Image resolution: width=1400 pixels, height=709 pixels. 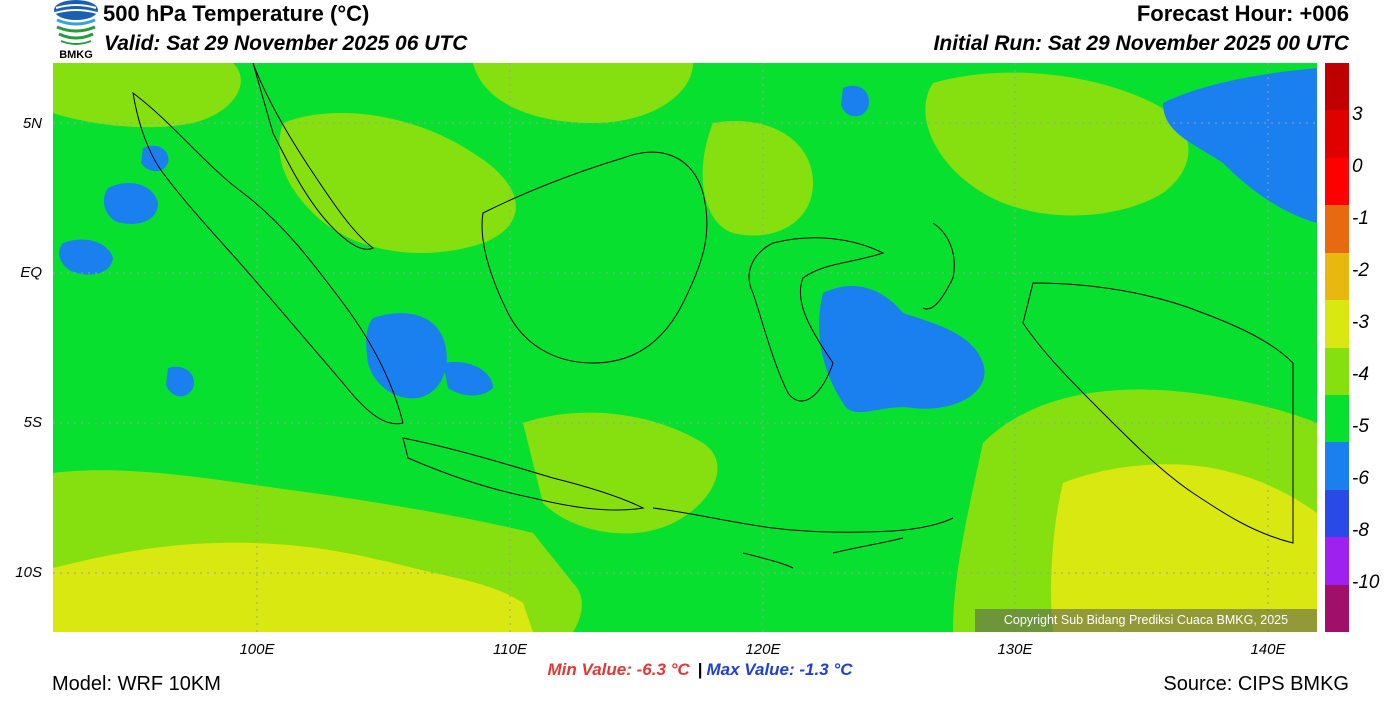 What do you see at coordinates (1357, 166) in the screenshot?
I see `colorbar-label-0: 0` at bounding box center [1357, 166].